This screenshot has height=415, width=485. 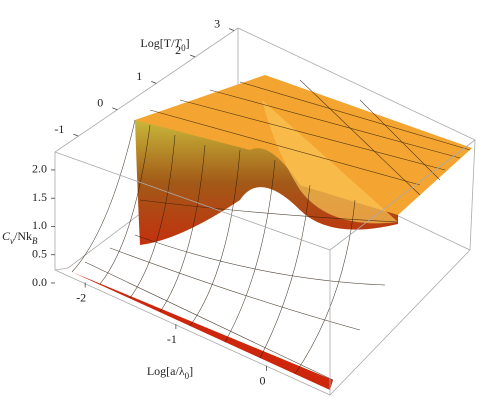 What do you see at coordinates (178, 50) in the screenshot?
I see `tick-label: 2` at bounding box center [178, 50].